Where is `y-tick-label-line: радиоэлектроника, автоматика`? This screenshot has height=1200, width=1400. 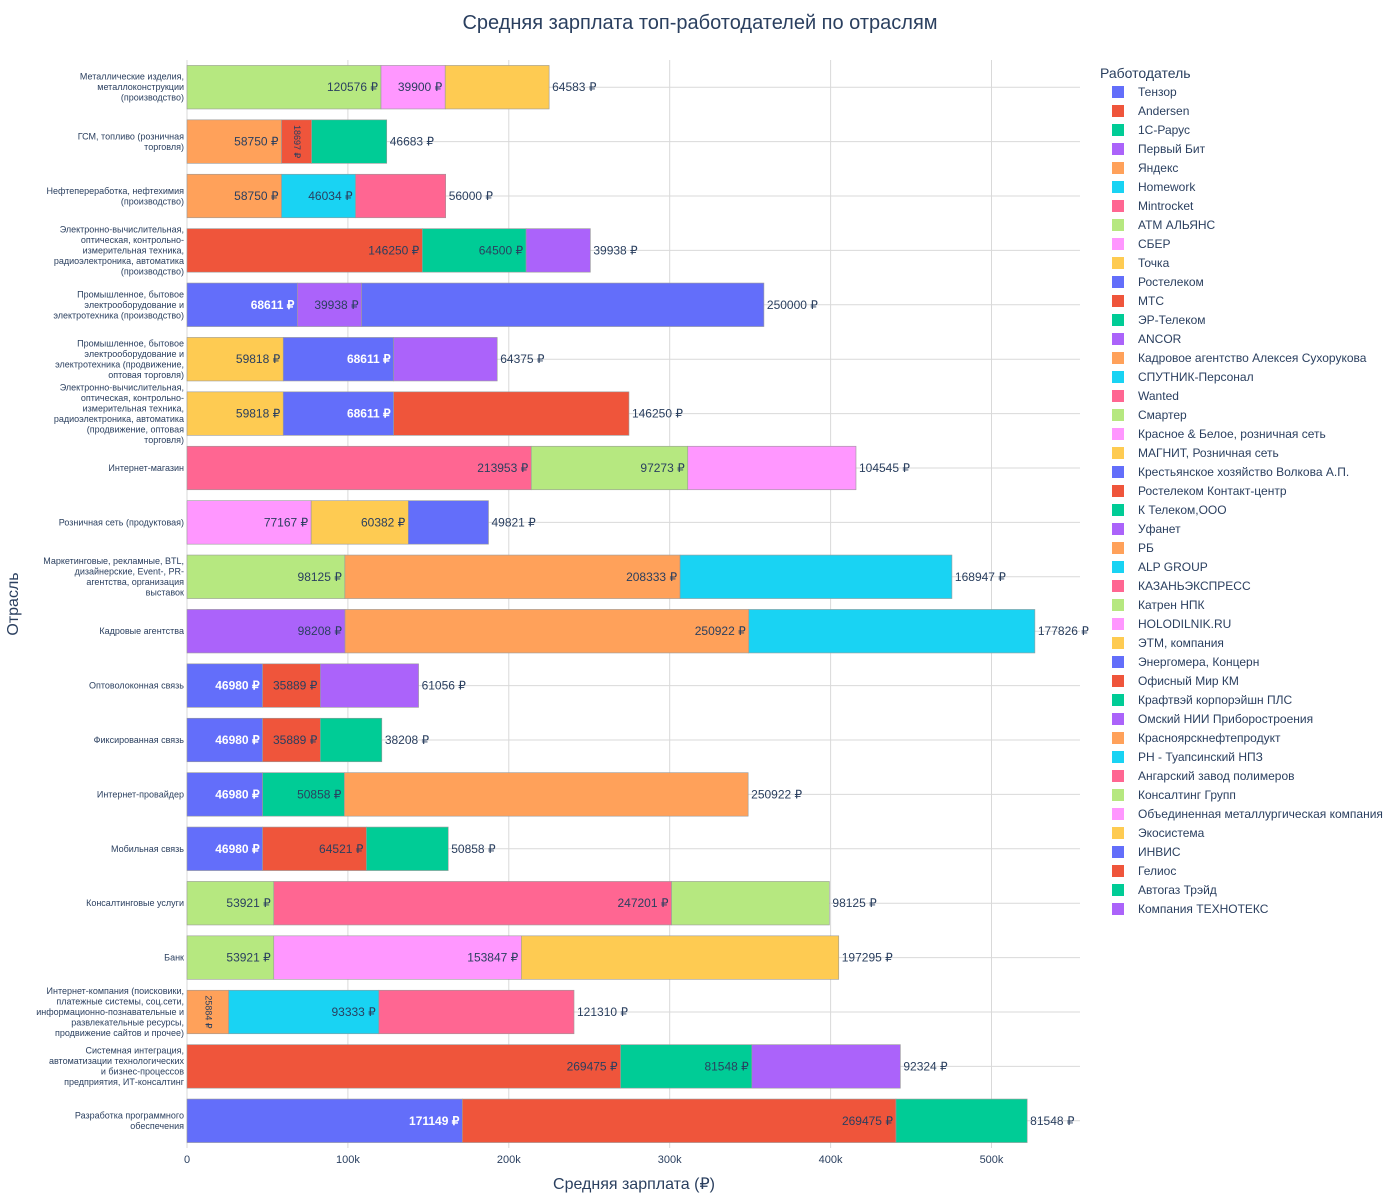 y-tick-label-line: радиоэлектроника, автоматика is located at coordinates (119, 419).